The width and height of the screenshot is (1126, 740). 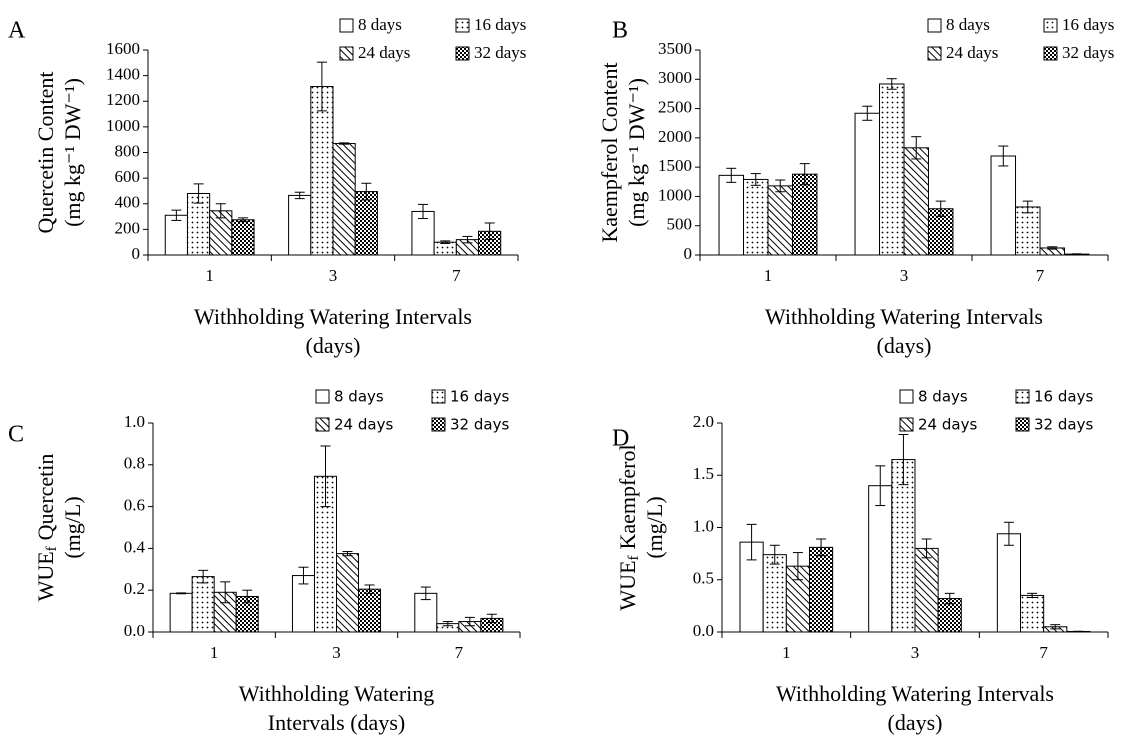 I want to click on panel-letter: B, so click(x=620, y=31).